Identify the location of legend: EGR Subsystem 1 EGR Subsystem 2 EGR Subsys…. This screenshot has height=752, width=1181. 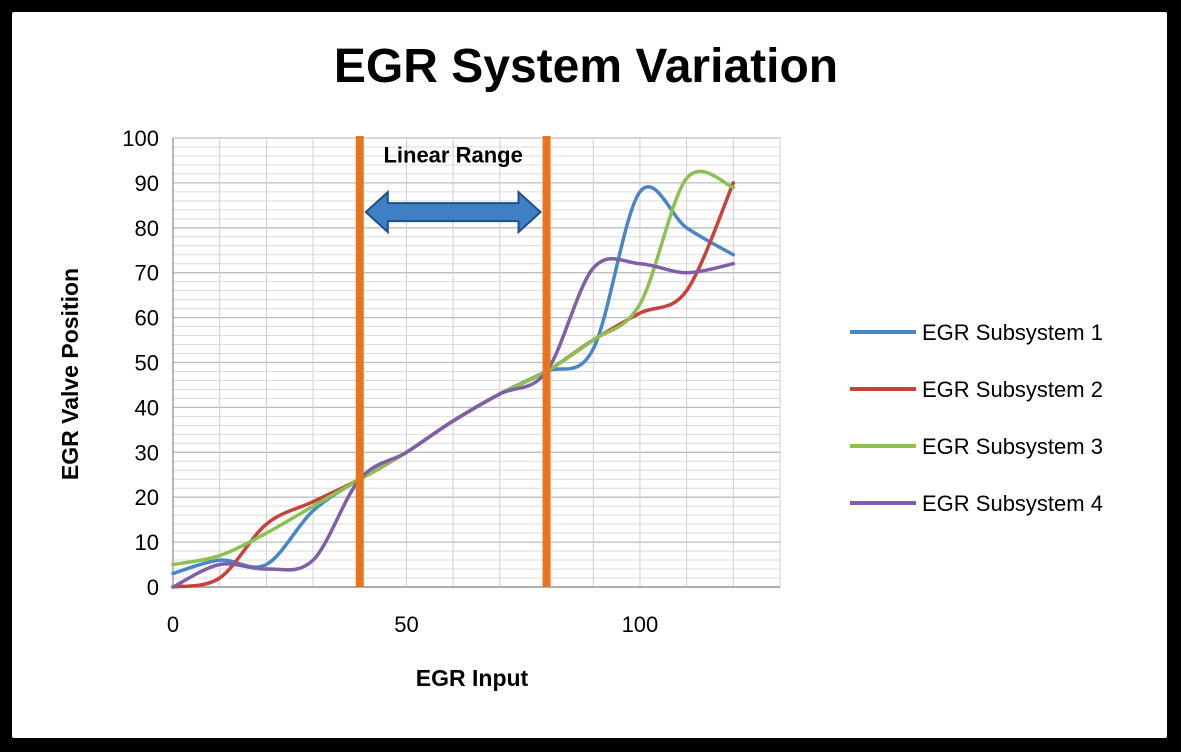
(976, 418).